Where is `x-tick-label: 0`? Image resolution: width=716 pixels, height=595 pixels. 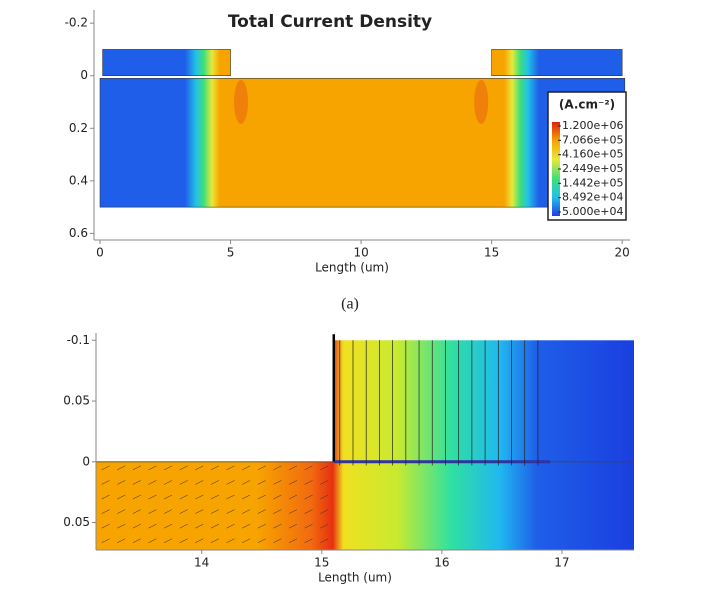 x-tick-label: 0 is located at coordinates (100, 253).